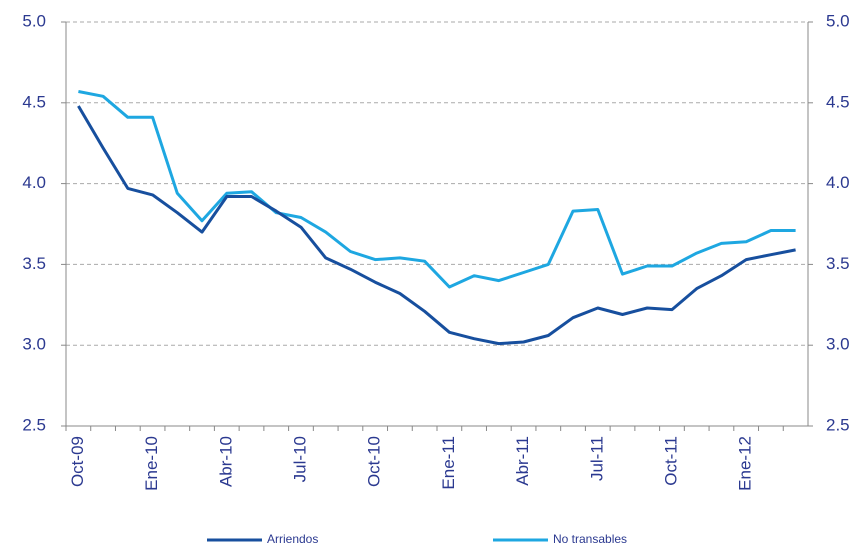 The image size is (864, 548). What do you see at coordinates (448, 463) in the screenshot?
I see `x-tick-label: Ene-11` at bounding box center [448, 463].